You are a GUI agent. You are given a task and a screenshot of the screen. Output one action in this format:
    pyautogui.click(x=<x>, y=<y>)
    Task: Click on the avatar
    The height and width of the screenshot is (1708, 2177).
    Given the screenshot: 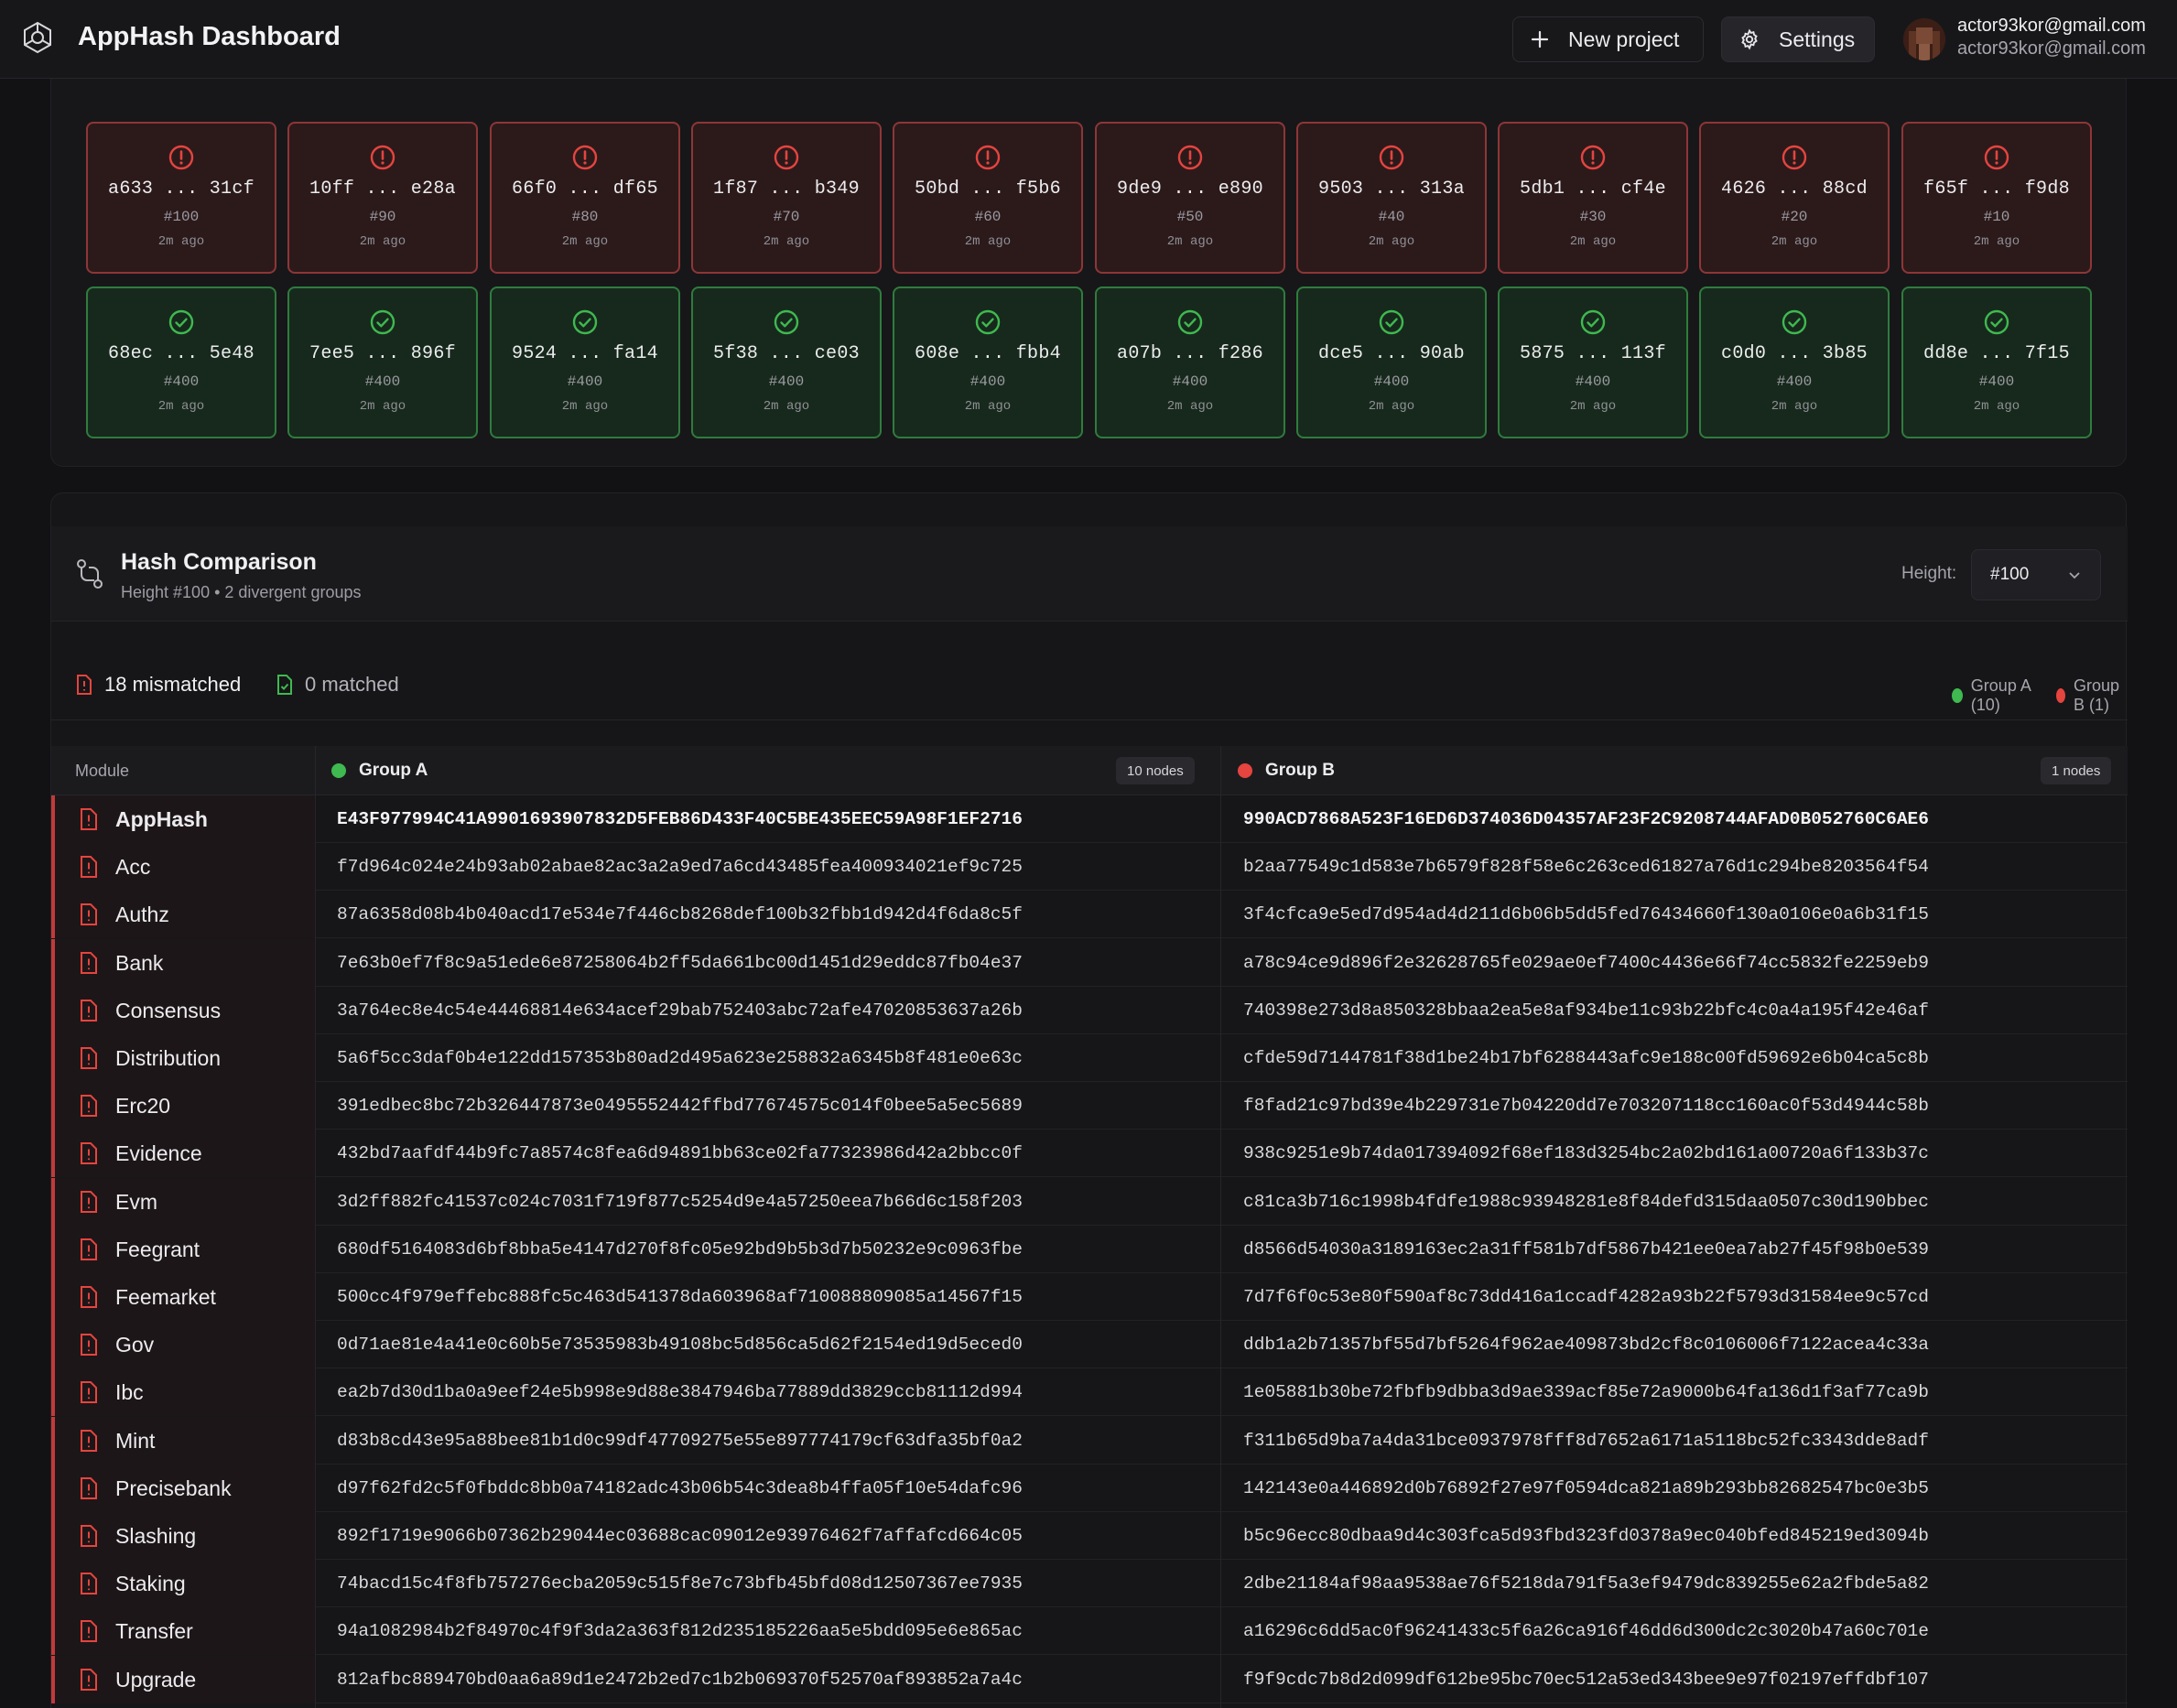 What is the action you would take?
    pyautogui.click(x=1924, y=39)
    